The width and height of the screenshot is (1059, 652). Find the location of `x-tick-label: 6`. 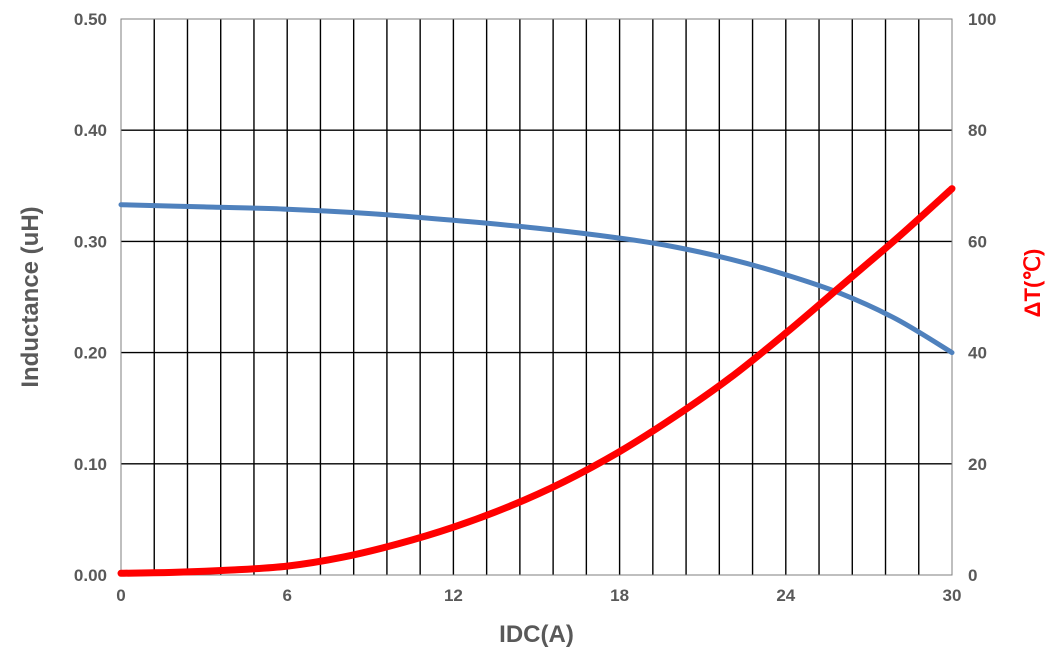

x-tick-label: 6 is located at coordinates (286, 595).